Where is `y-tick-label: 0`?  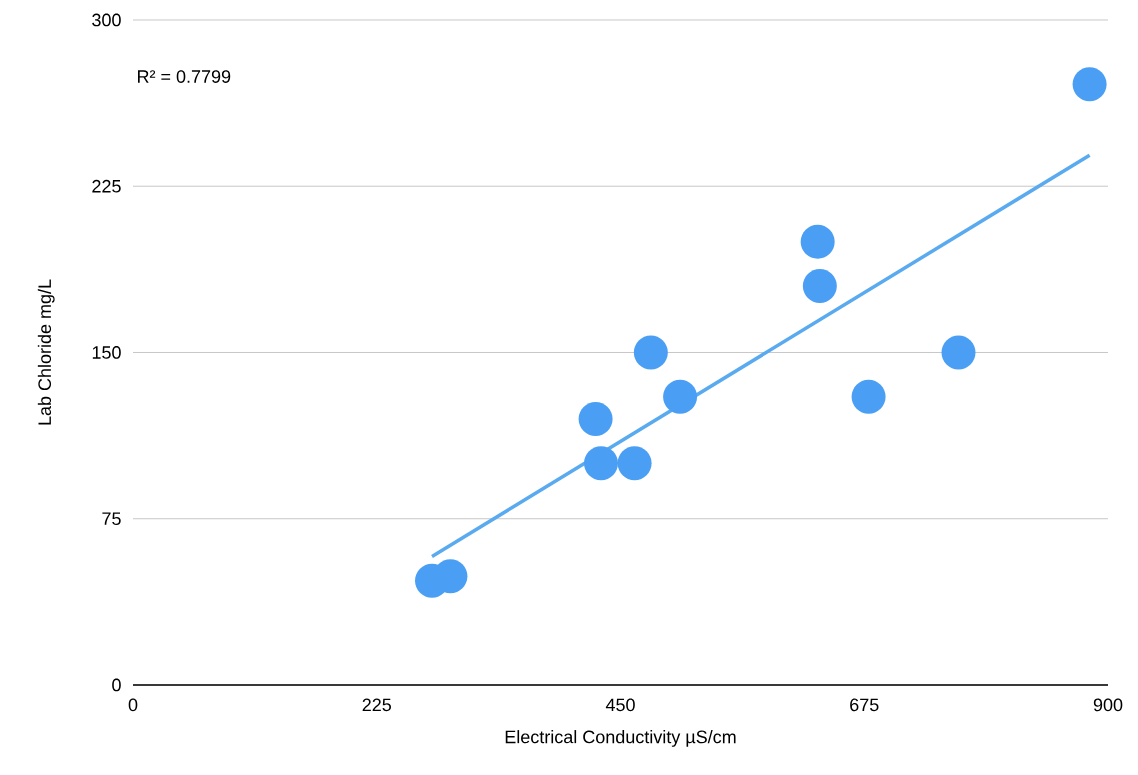 y-tick-label: 0 is located at coordinates (116, 685).